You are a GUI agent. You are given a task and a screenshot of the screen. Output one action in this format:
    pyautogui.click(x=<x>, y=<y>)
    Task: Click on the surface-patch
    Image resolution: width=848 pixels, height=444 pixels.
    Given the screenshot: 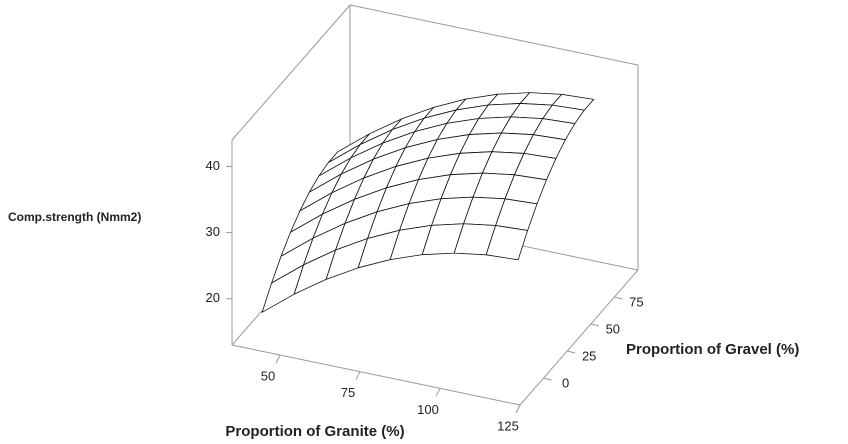 What is the action you would take?
    pyautogui.click(x=507, y=243)
    